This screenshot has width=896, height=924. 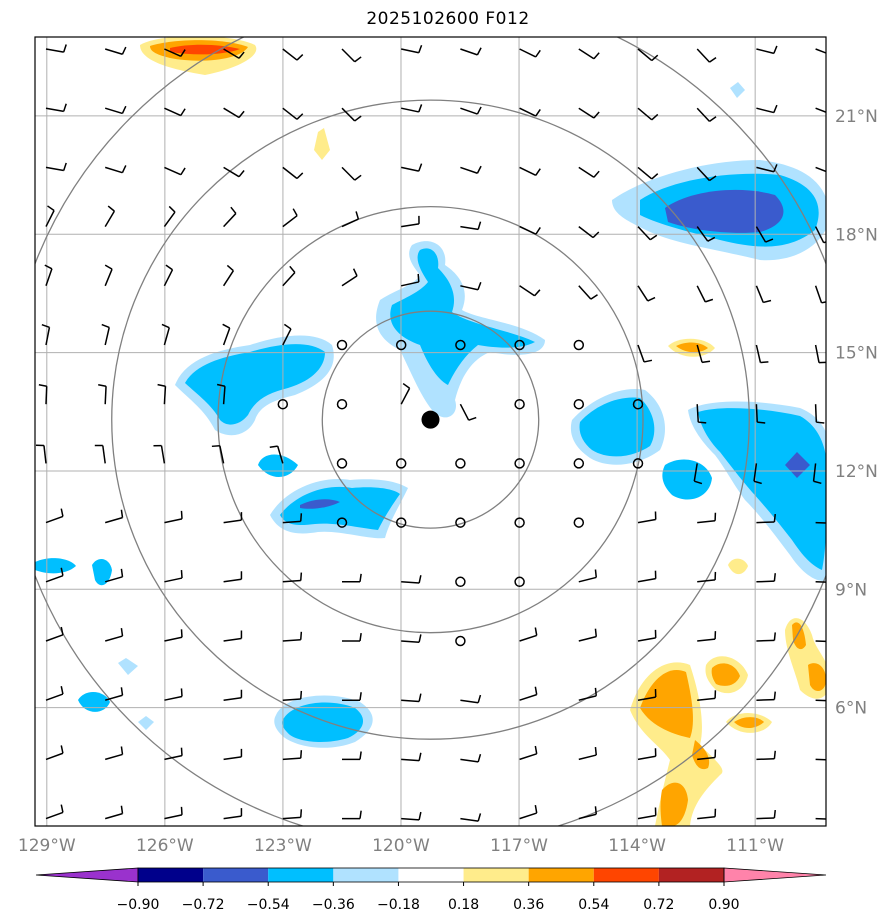 What do you see at coordinates (528, 905) in the screenshot?
I see `colorbar-tick-label: 0.36` at bounding box center [528, 905].